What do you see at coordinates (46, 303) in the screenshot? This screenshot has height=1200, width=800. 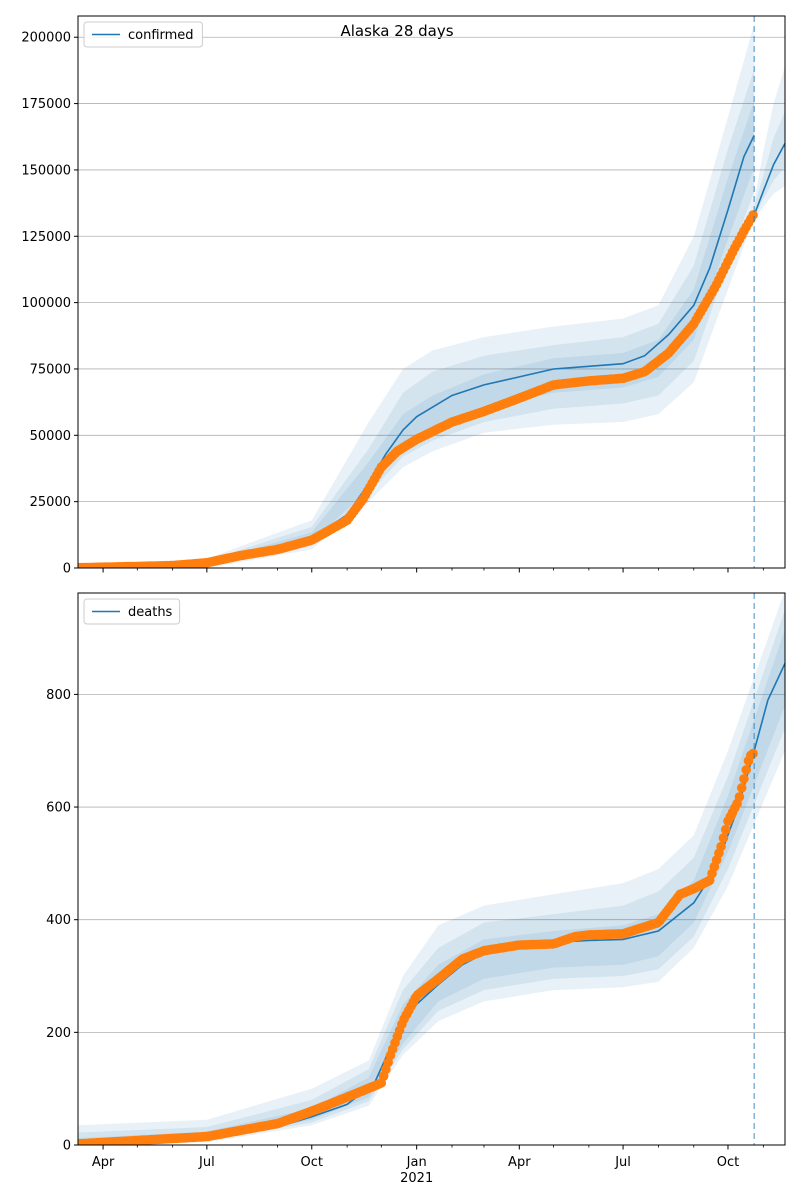 I see `y-tick-label: 100000` at bounding box center [46, 303].